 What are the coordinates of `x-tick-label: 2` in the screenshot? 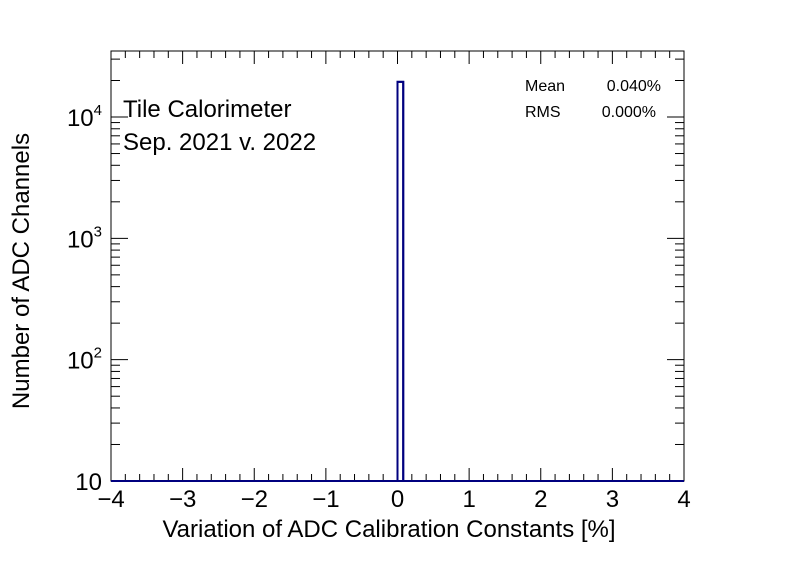 It's located at (540, 499).